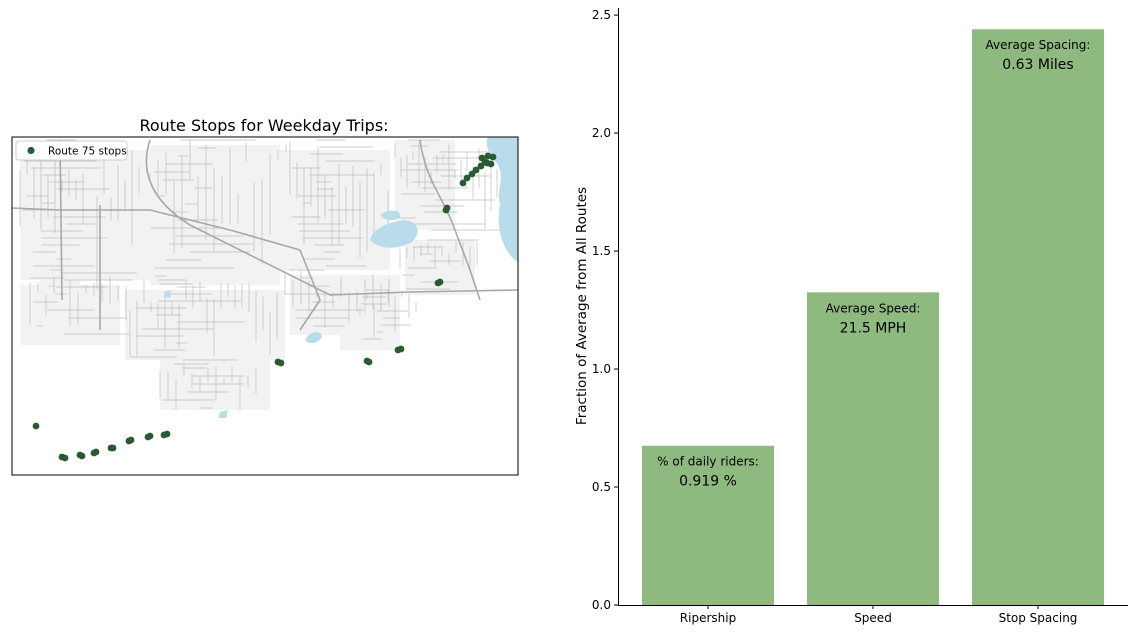 Image resolution: width=1133 pixels, height=636 pixels. I want to click on x-tick-label: Ripership, so click(708, 618).